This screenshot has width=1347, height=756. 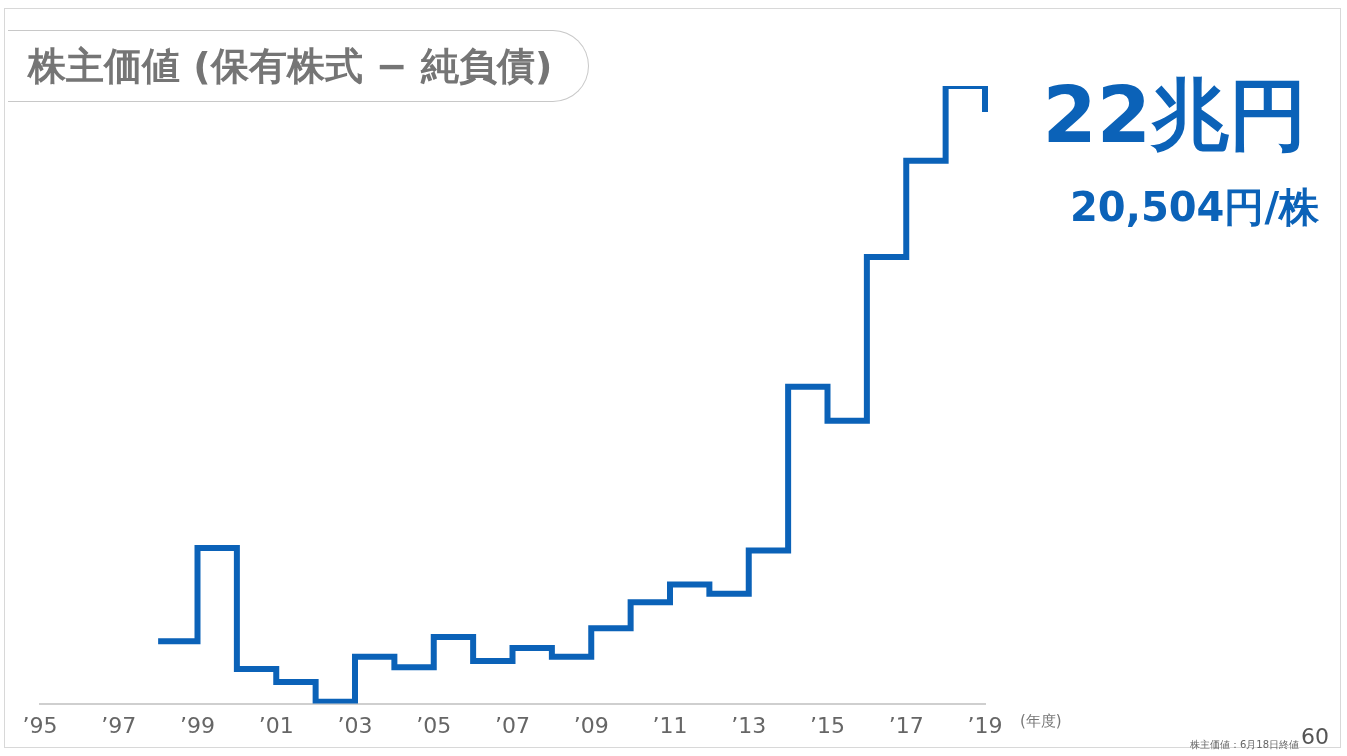 What do you see at coordinates (197, 725) in the screenshot?
I see `x-tick-label: ’99` at bounding box center [197, 725].